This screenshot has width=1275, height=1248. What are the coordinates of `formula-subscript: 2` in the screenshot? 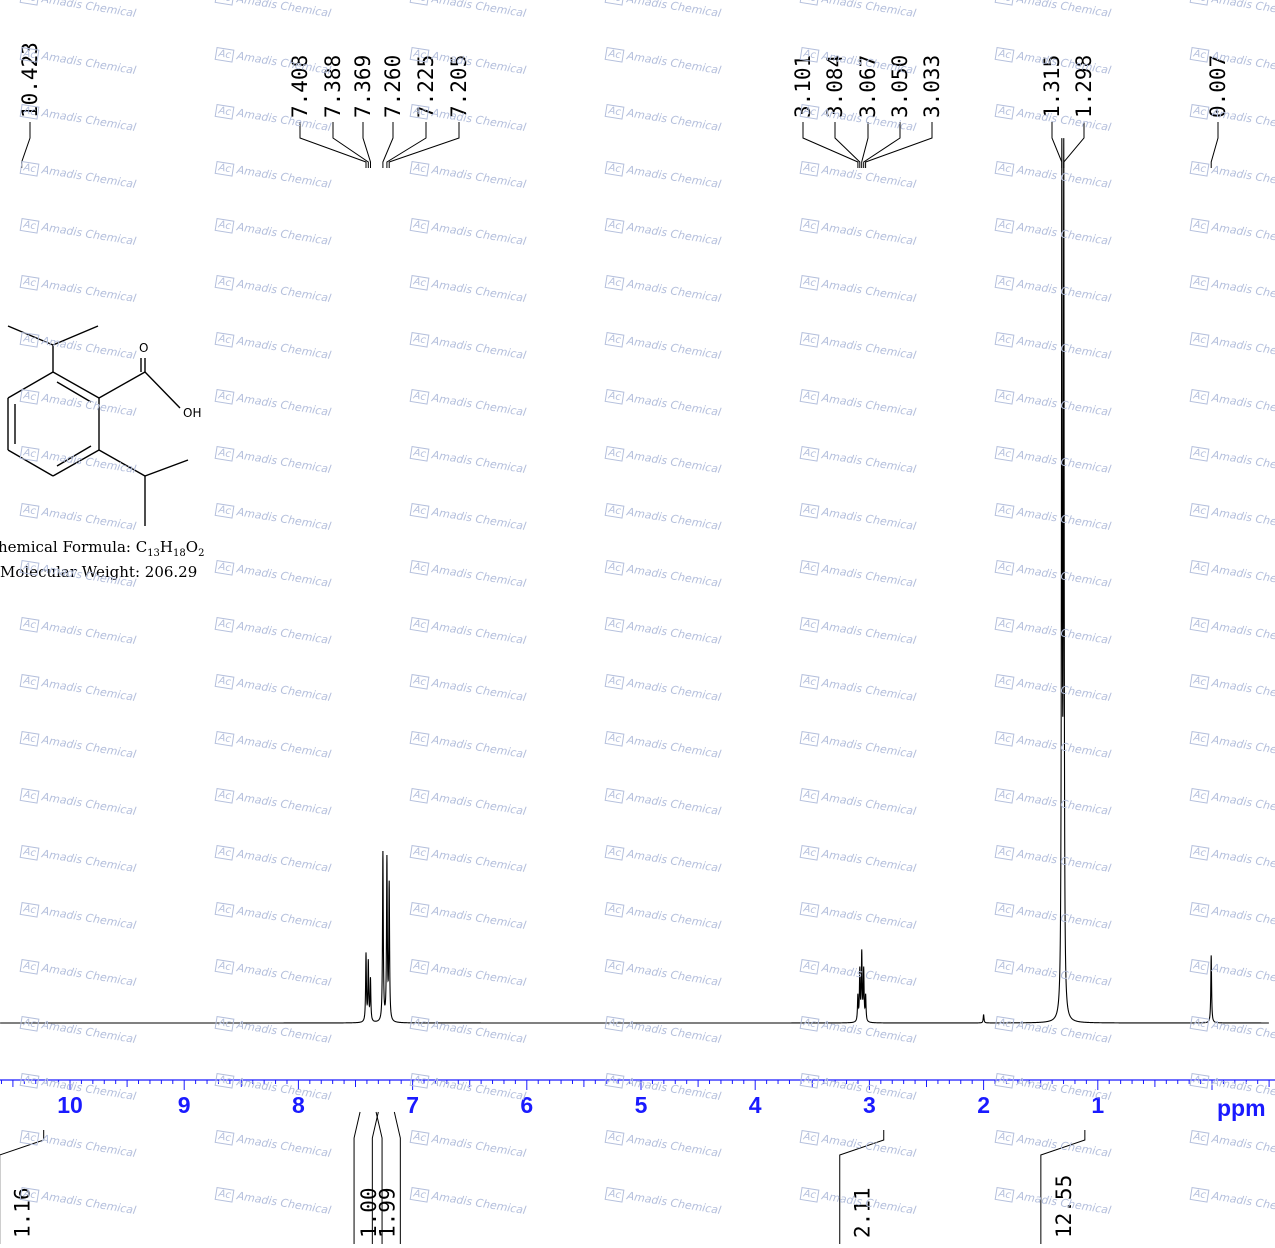 It's located at (201, 553).